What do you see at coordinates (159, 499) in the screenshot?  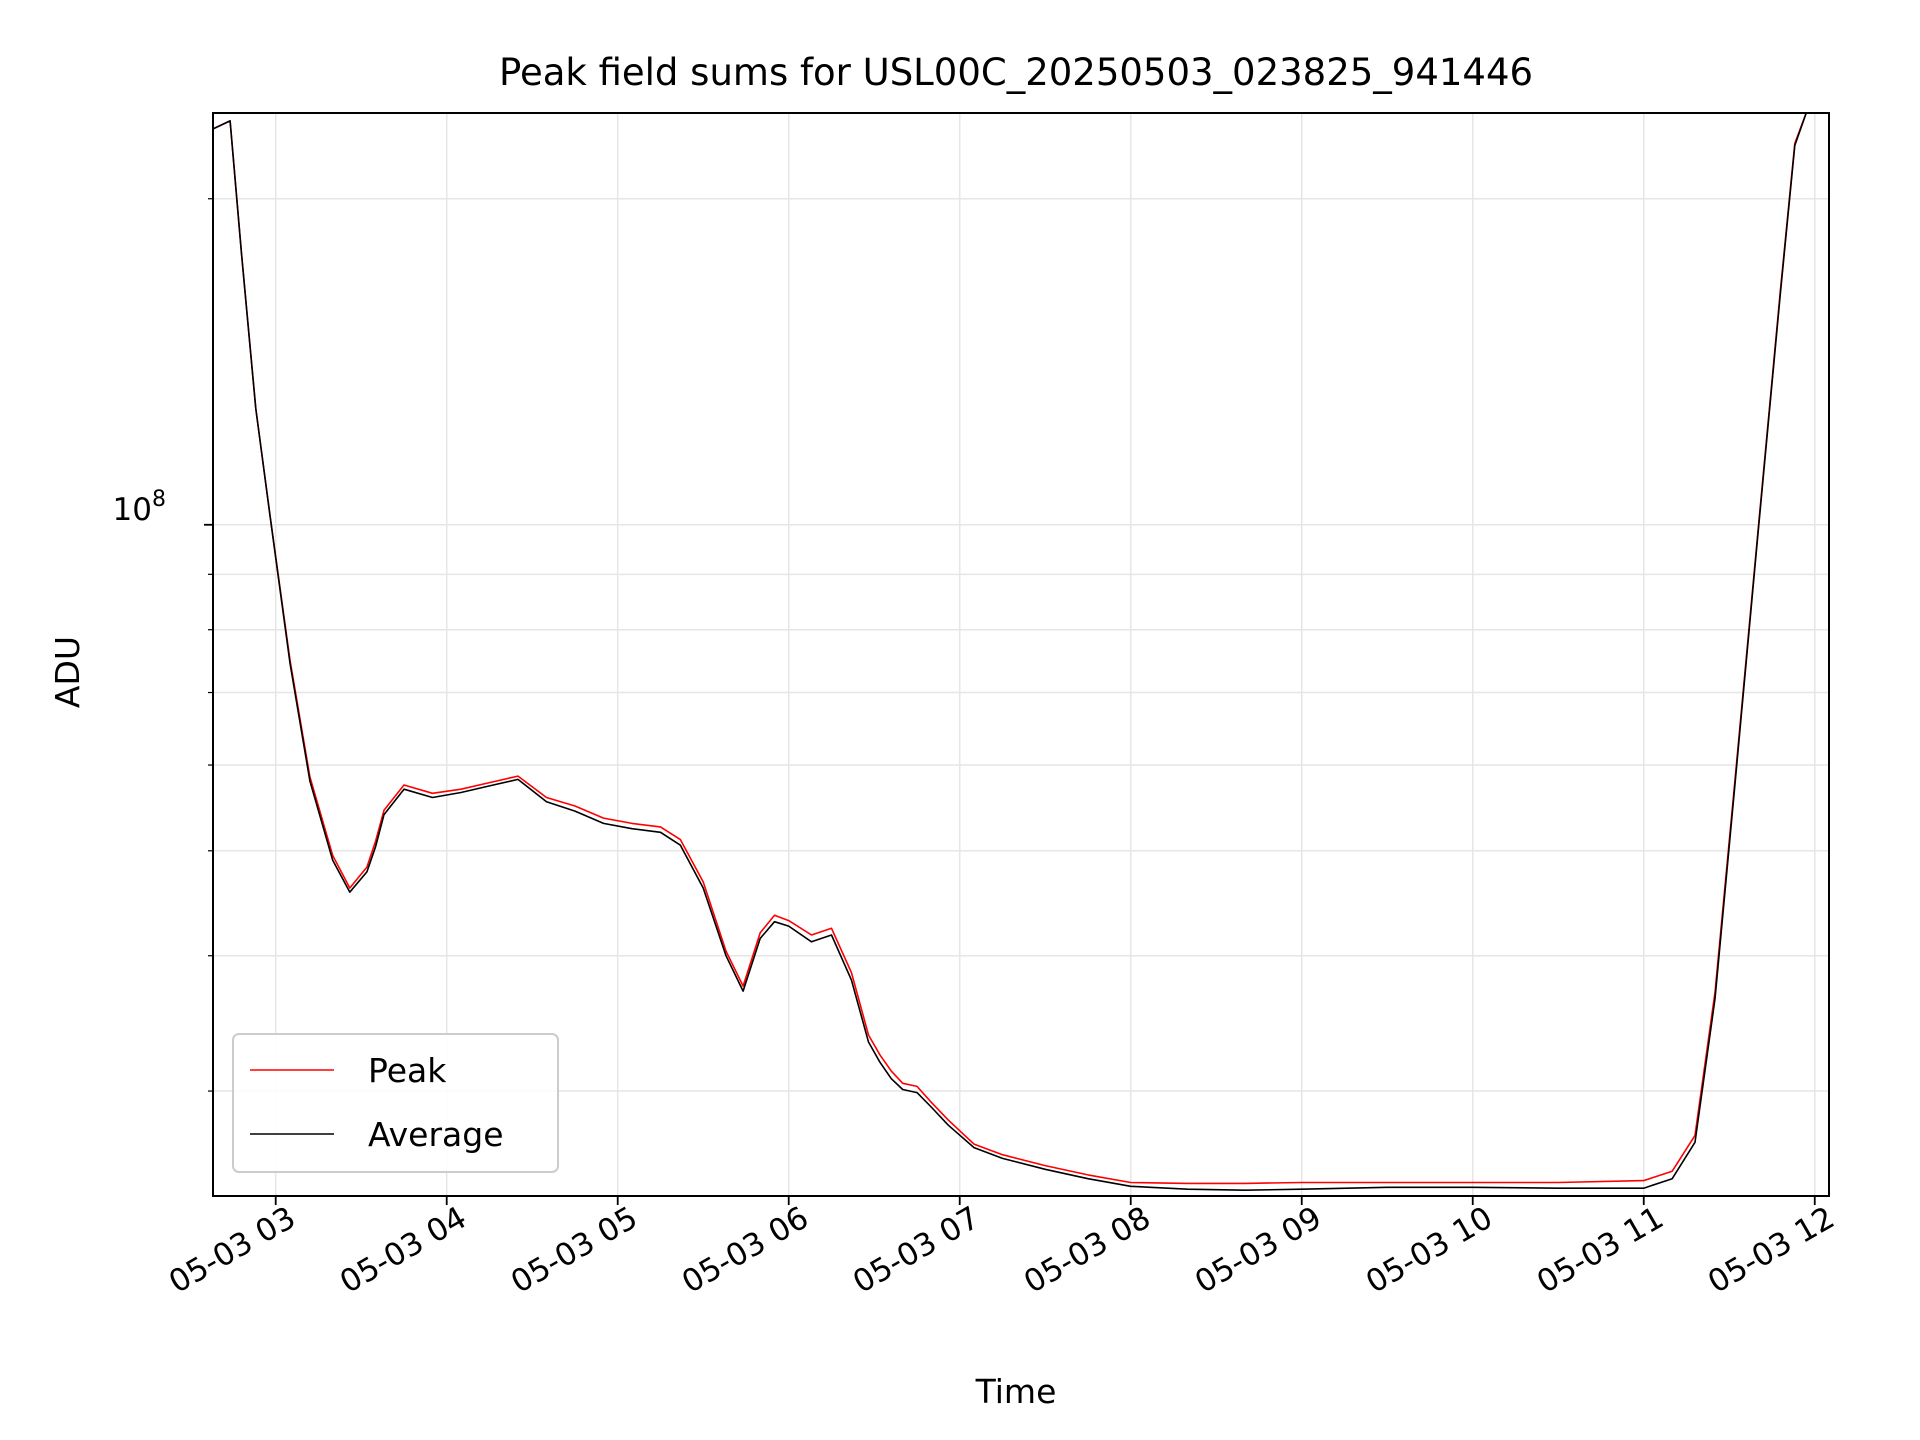 I see `y-tick-exponent: 8` at bounding box center [159, 499].